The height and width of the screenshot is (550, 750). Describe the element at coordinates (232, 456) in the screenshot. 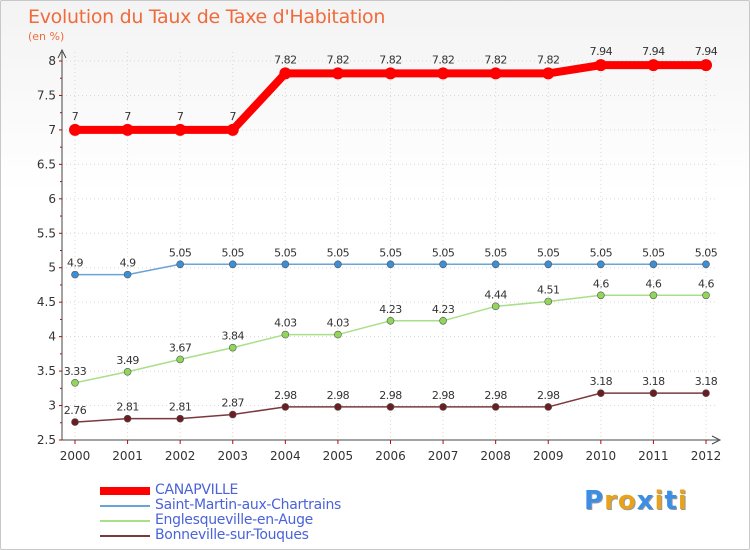

I see `x-tick-label: 2003` at that location.